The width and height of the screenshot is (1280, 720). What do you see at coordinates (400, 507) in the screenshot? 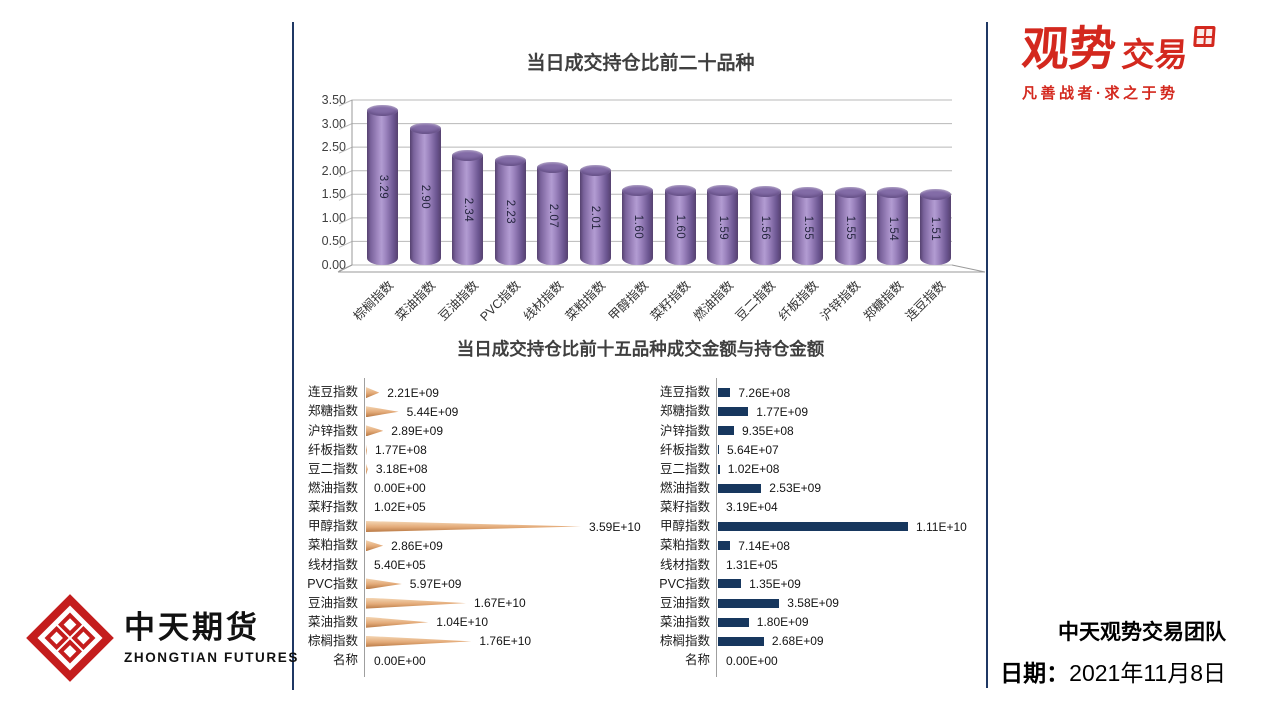
I see `value-label: 1.02E+05` at bounding box center [400, 507].